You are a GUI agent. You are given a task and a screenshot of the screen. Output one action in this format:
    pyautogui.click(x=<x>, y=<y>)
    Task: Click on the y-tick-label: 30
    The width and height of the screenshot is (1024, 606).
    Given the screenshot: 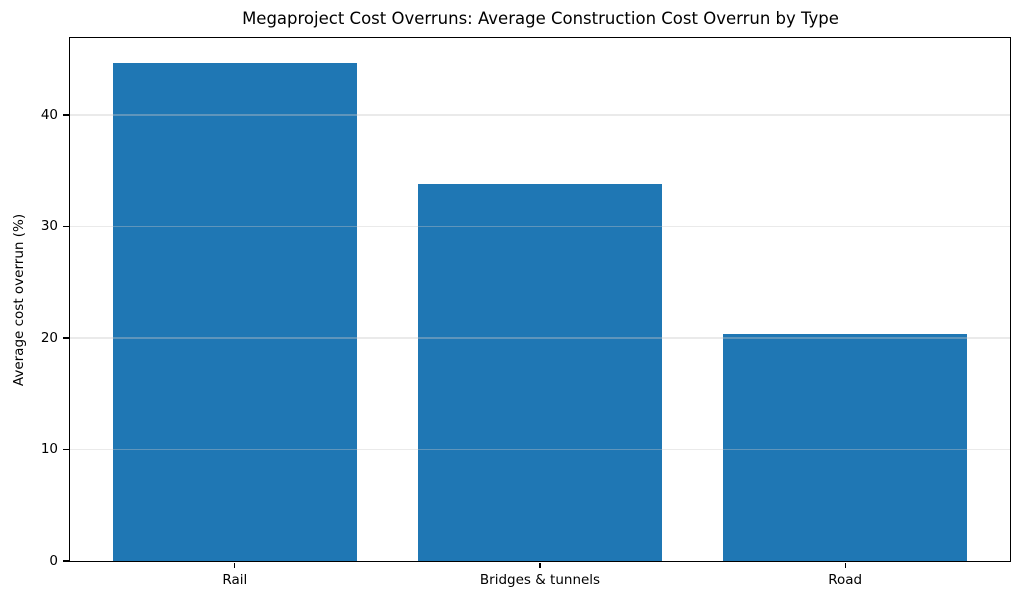 What is the action you would take?
    pyautogui.click(x=49, y=226)
    